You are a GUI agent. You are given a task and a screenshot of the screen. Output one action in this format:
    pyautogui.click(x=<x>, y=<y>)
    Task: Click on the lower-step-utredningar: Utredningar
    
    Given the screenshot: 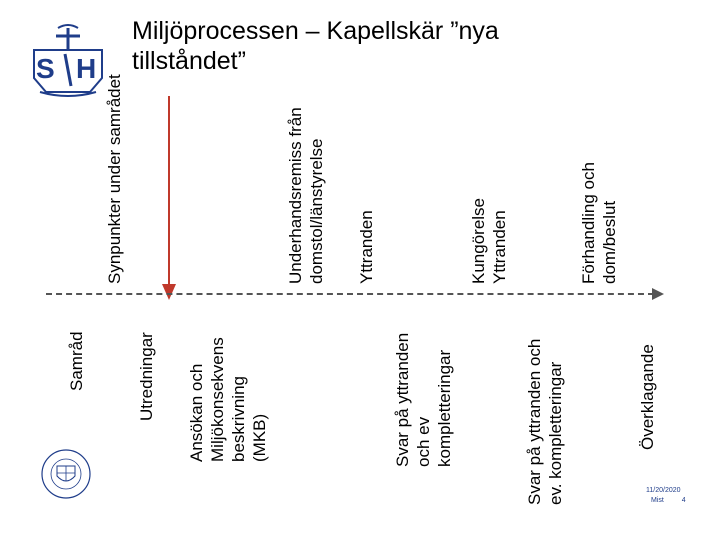 What is the action you would take?
    pyautogui.click(x=146, y=376)
    